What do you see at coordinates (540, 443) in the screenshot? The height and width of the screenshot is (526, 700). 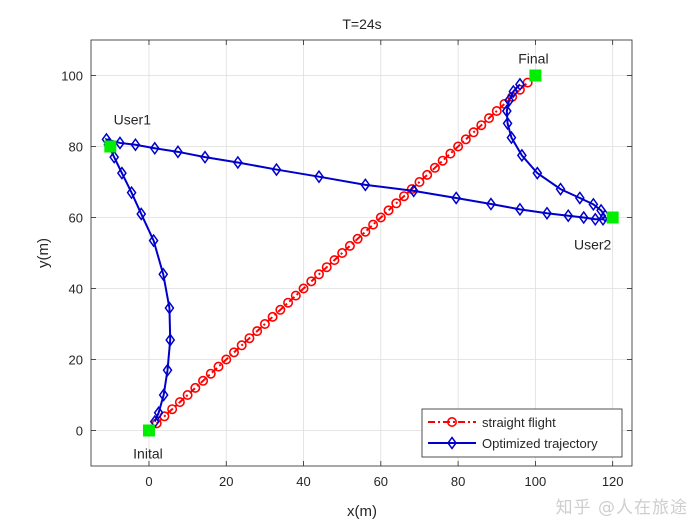 I see `legend-label: Optimized trajectory` at bounding box center [540, 443].